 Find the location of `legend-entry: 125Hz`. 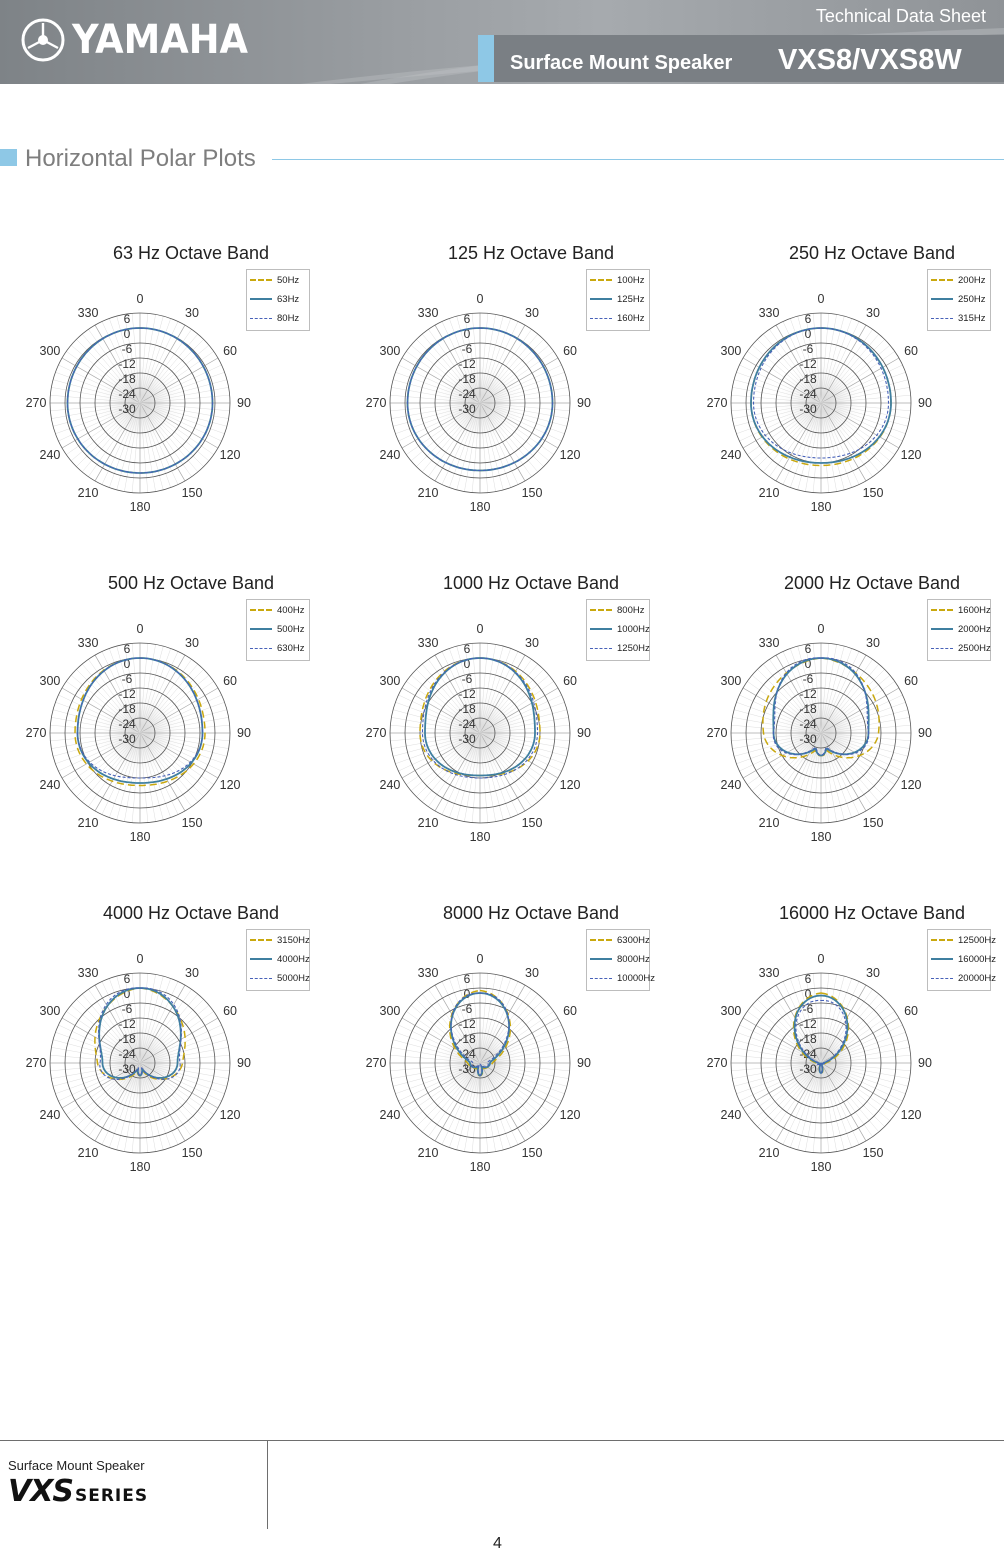

legend-entry: 125Hz is located at coordinates (617, 299).